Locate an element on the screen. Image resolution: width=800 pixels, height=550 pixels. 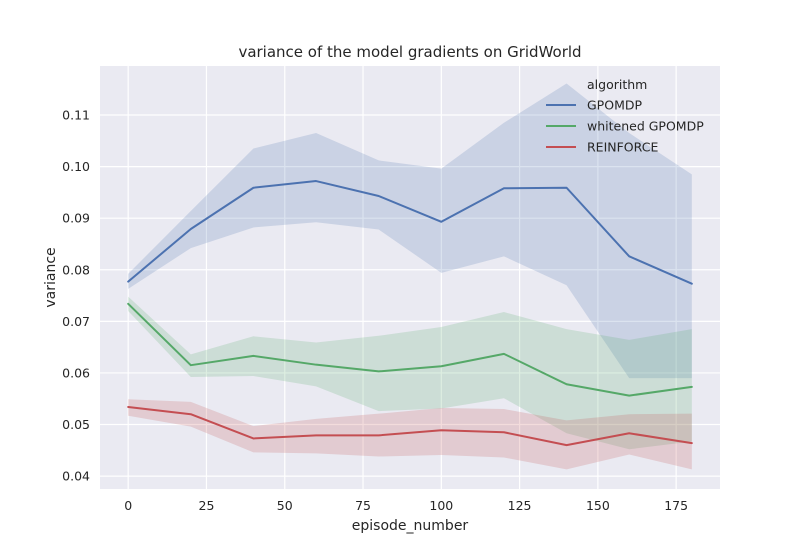
y-tick-label: 0.11 is located at coordinates (76, 115).